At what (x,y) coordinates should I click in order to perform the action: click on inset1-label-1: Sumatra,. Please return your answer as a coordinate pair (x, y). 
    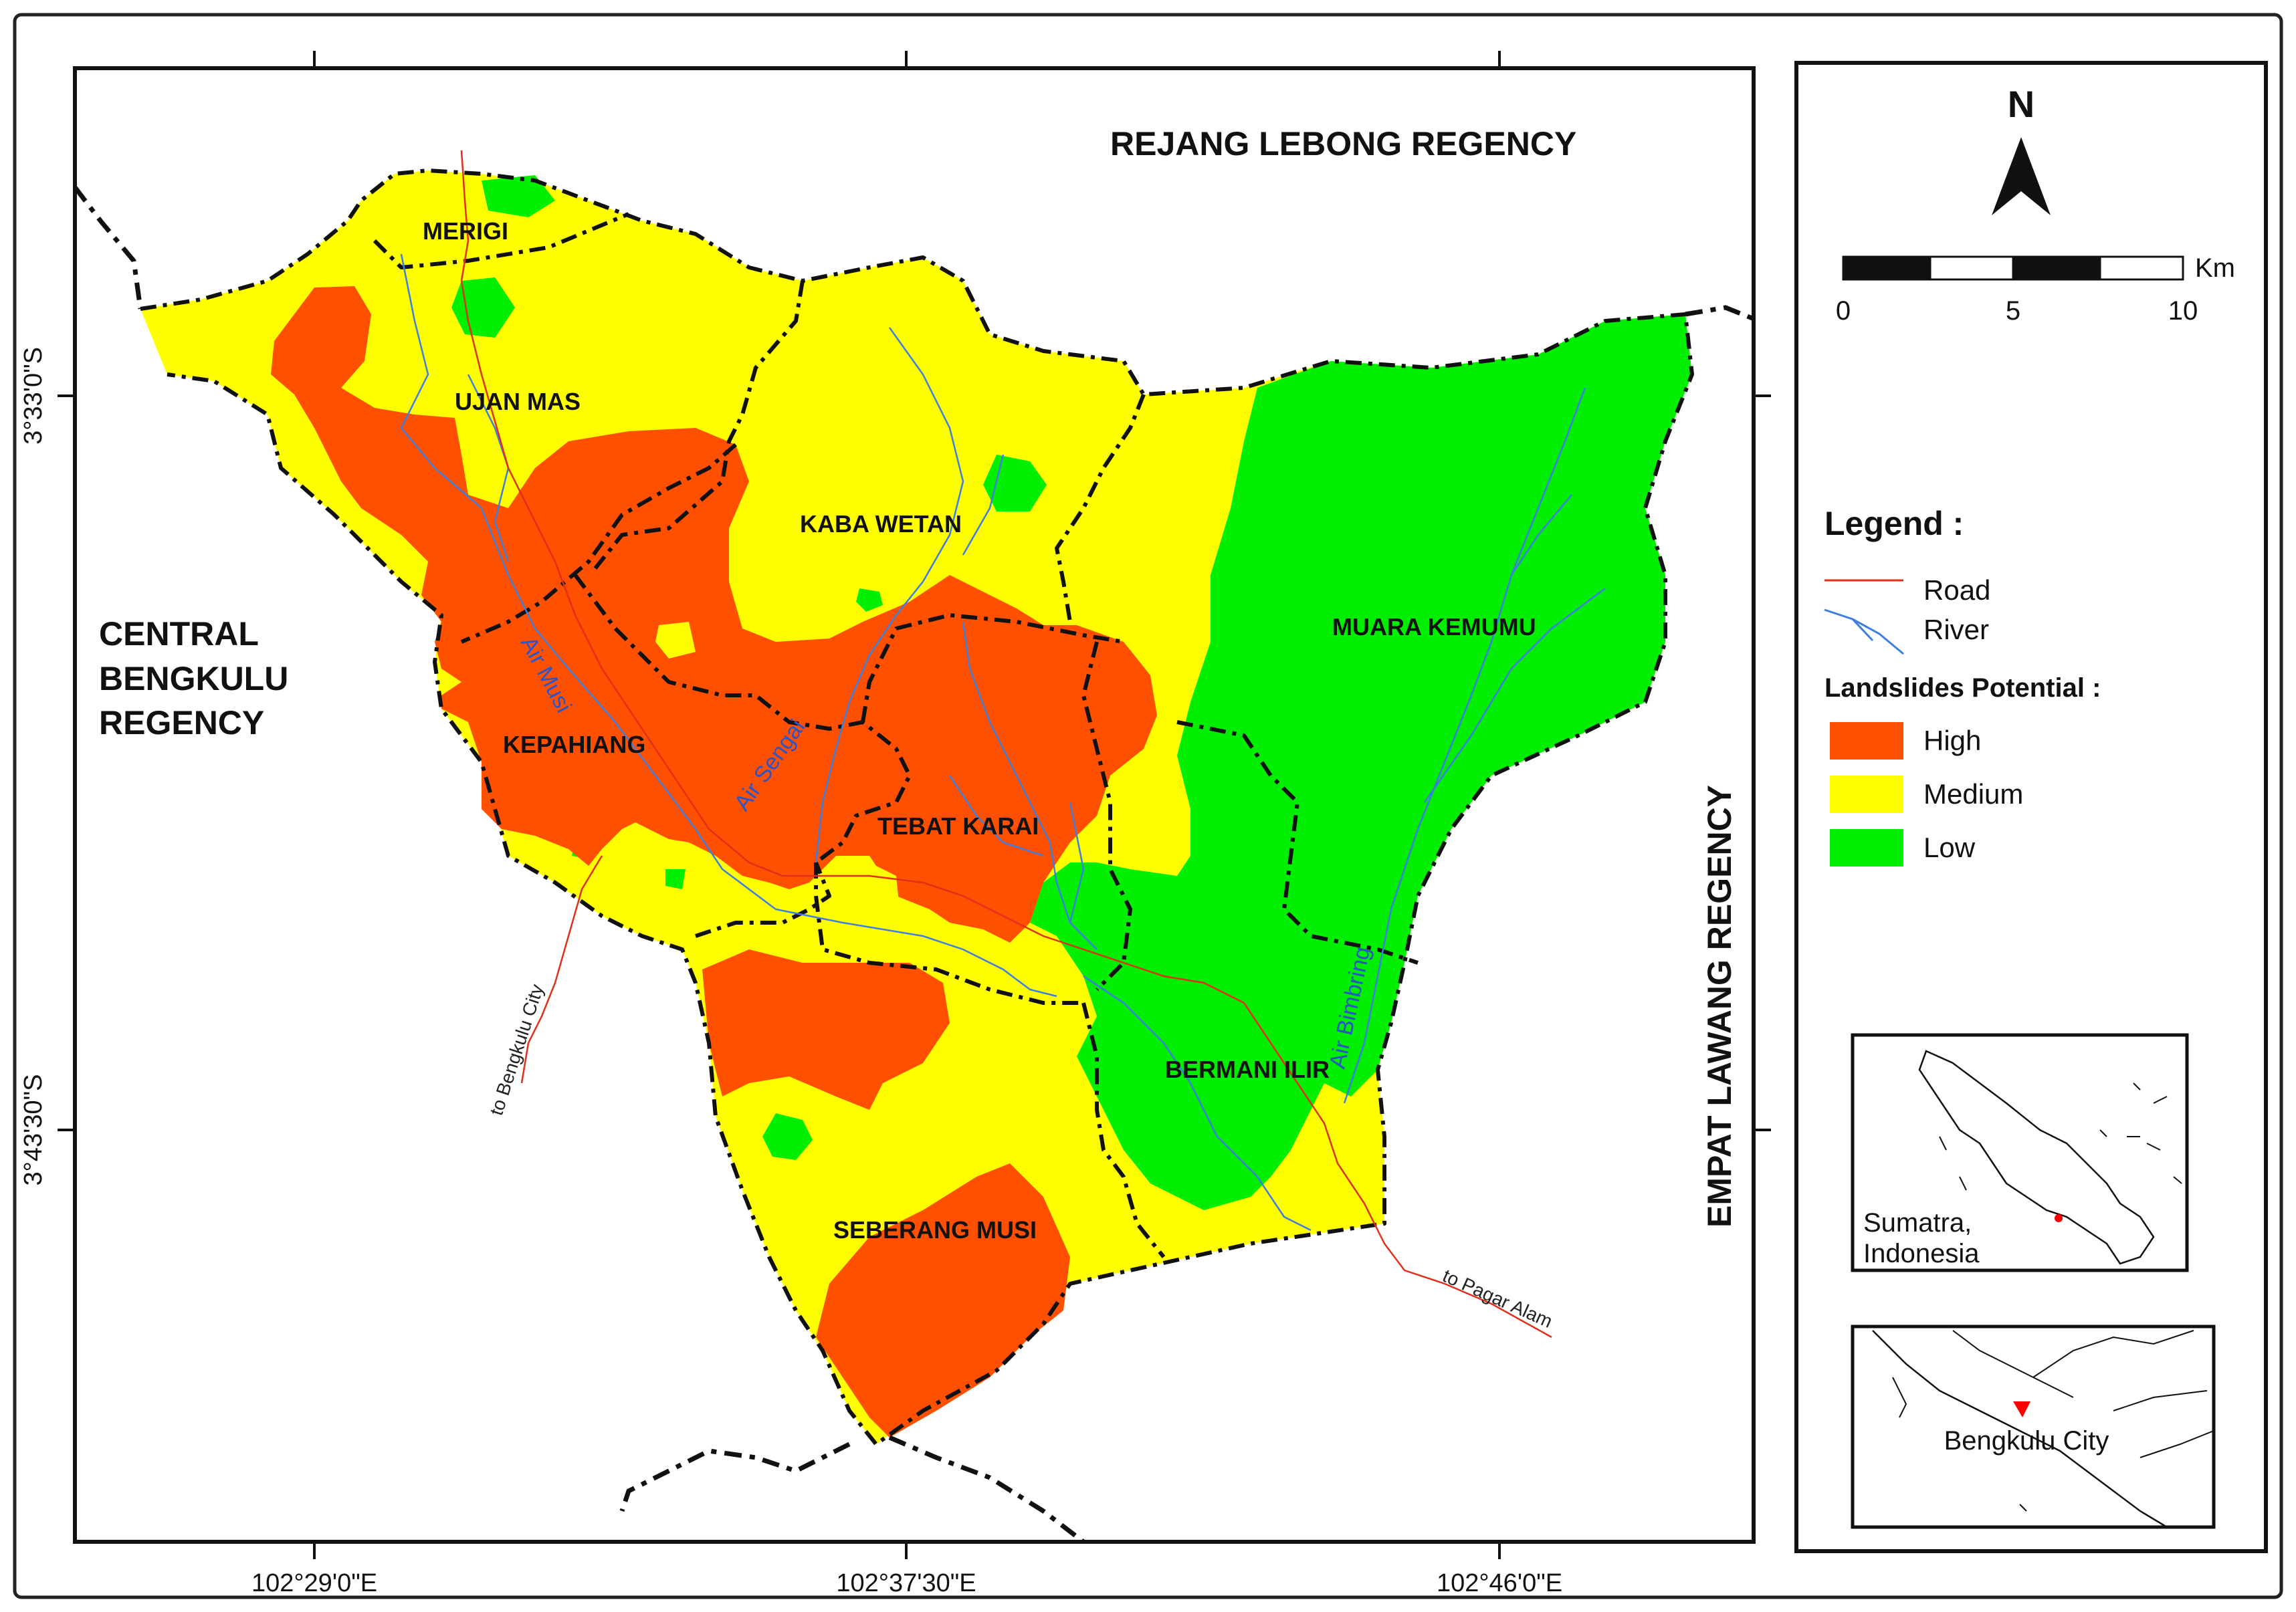
    Looking at the image, I should click on (1918, 1223).